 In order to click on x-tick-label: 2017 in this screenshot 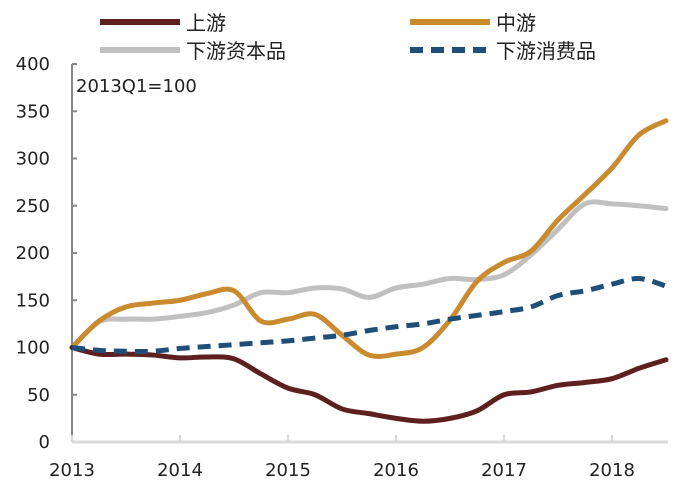, I will do `click(504, 470)`.